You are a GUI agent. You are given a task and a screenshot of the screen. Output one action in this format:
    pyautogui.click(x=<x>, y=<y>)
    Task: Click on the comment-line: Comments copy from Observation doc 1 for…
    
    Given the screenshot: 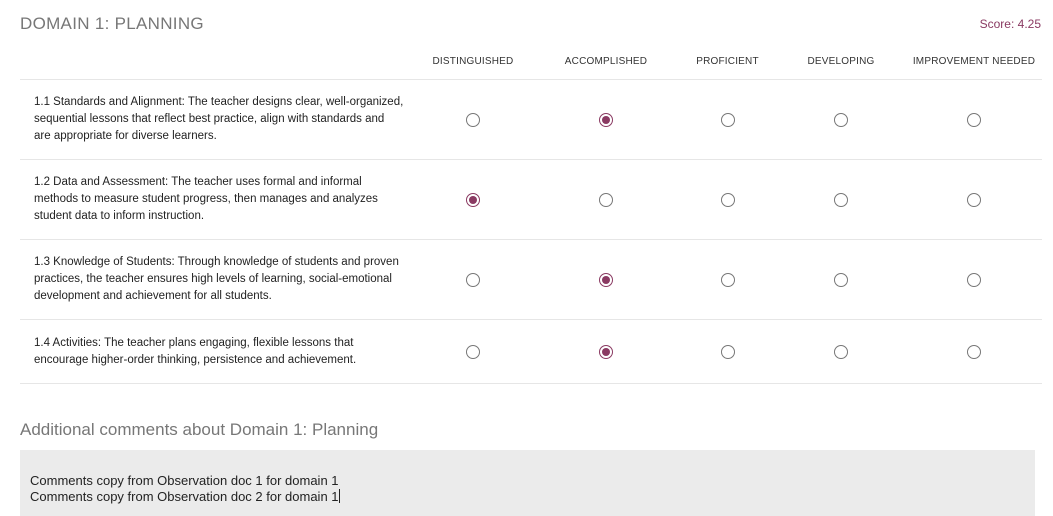 What is the action you would take?
    pyautogui.click(x=184, y=480)
    